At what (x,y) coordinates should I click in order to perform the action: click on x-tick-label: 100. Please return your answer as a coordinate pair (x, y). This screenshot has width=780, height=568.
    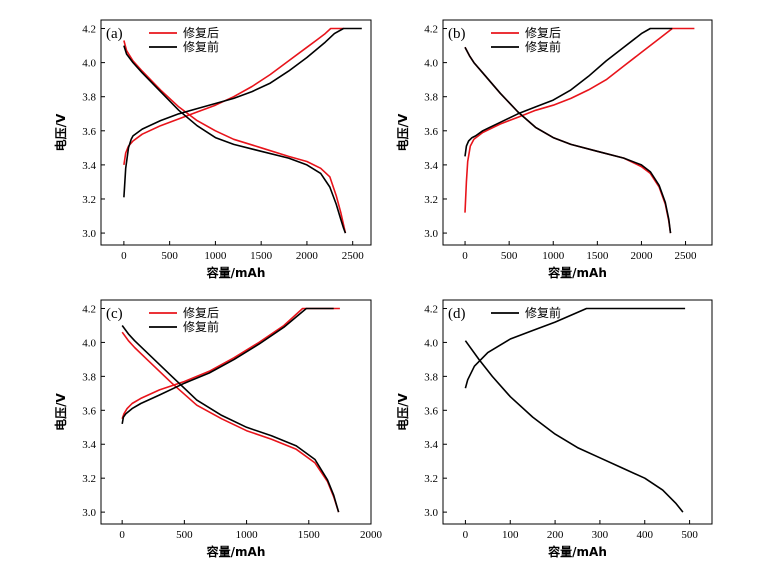
    Looking at the image, I should click on (510, 535).